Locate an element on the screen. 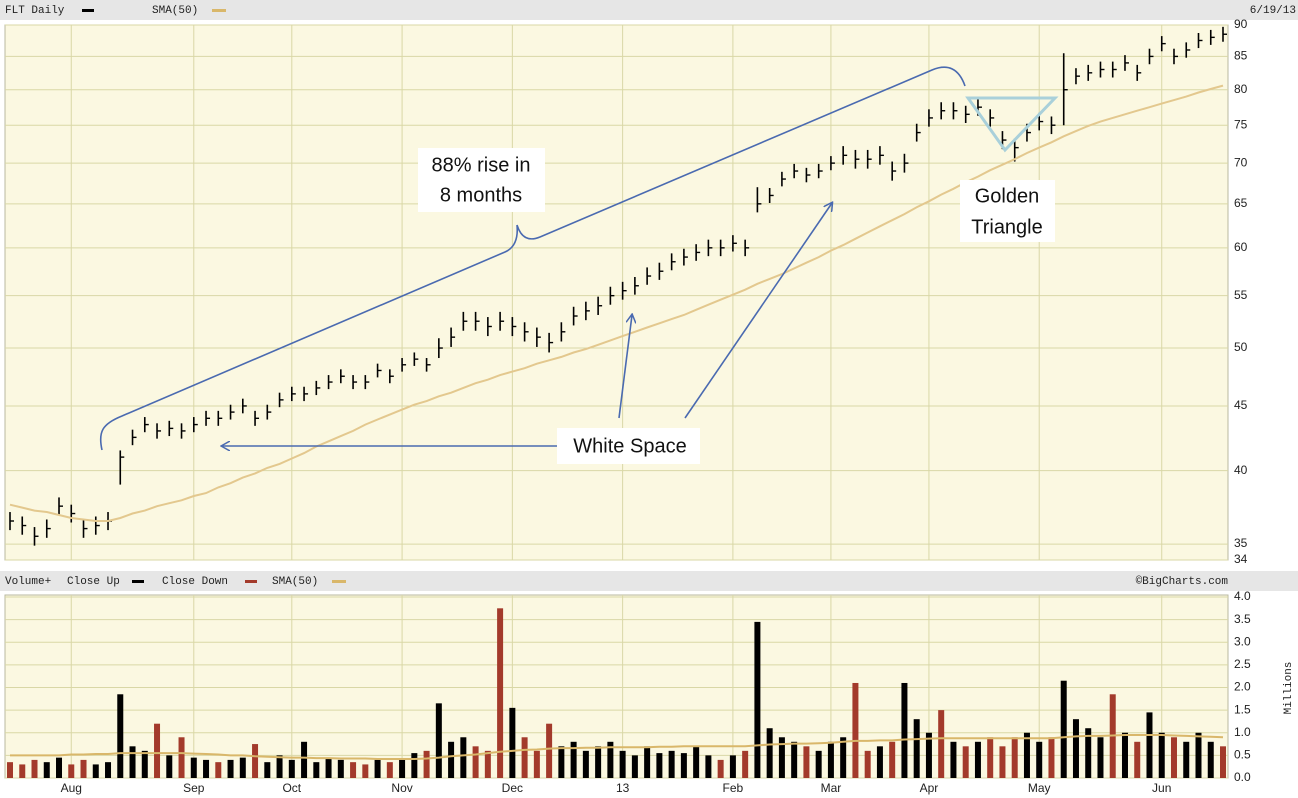  volume-title: Volume+ is located at coordinates (28, 582).